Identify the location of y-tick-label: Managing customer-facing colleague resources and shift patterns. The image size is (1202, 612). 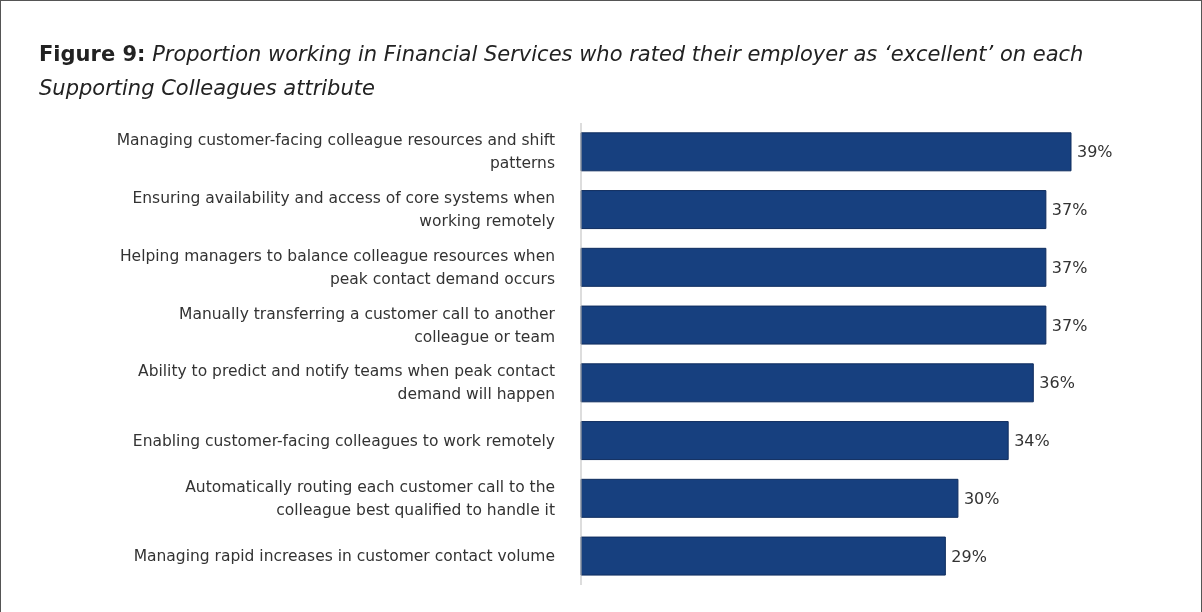
(335, 152).